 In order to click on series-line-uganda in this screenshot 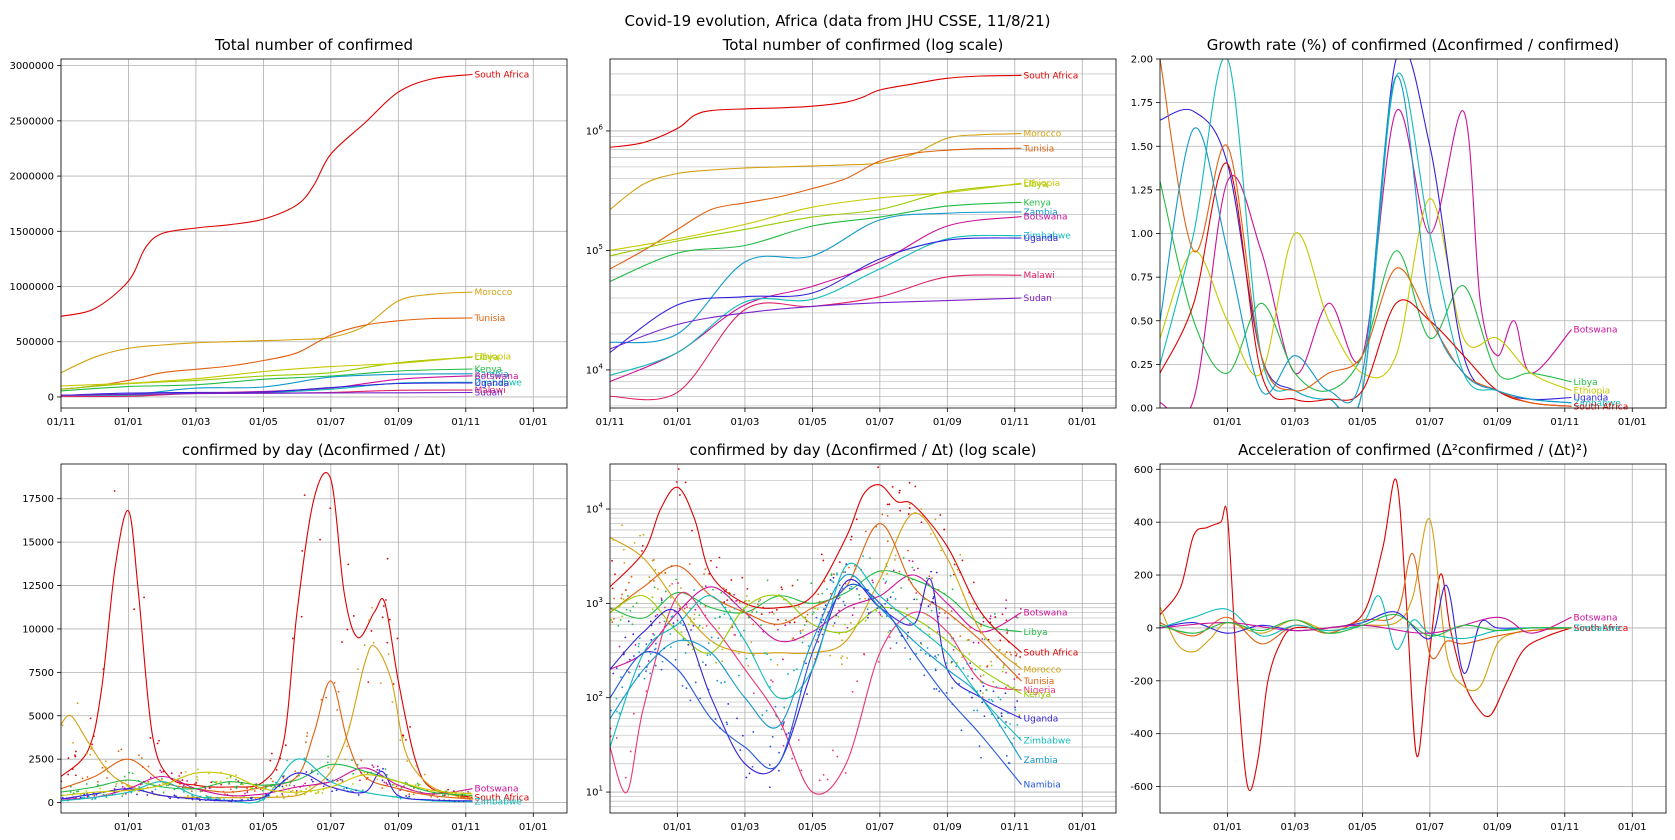, I will do `click(267, 786)`.